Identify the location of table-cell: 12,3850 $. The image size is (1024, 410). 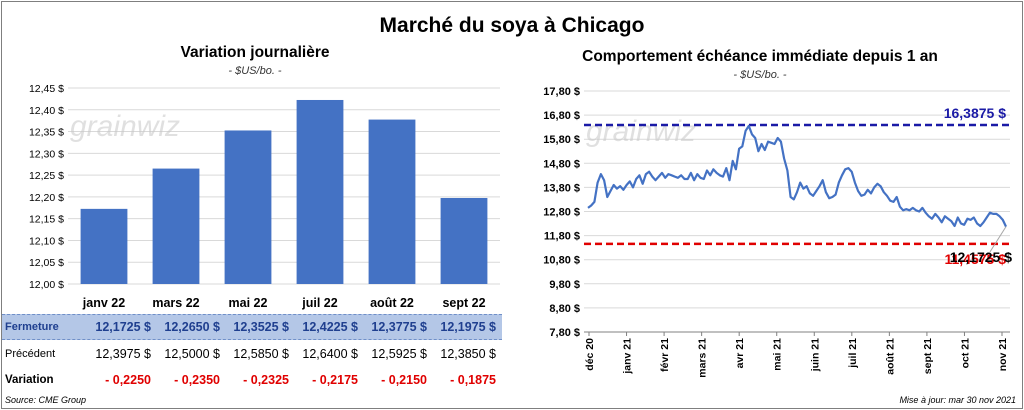
(468, 354).